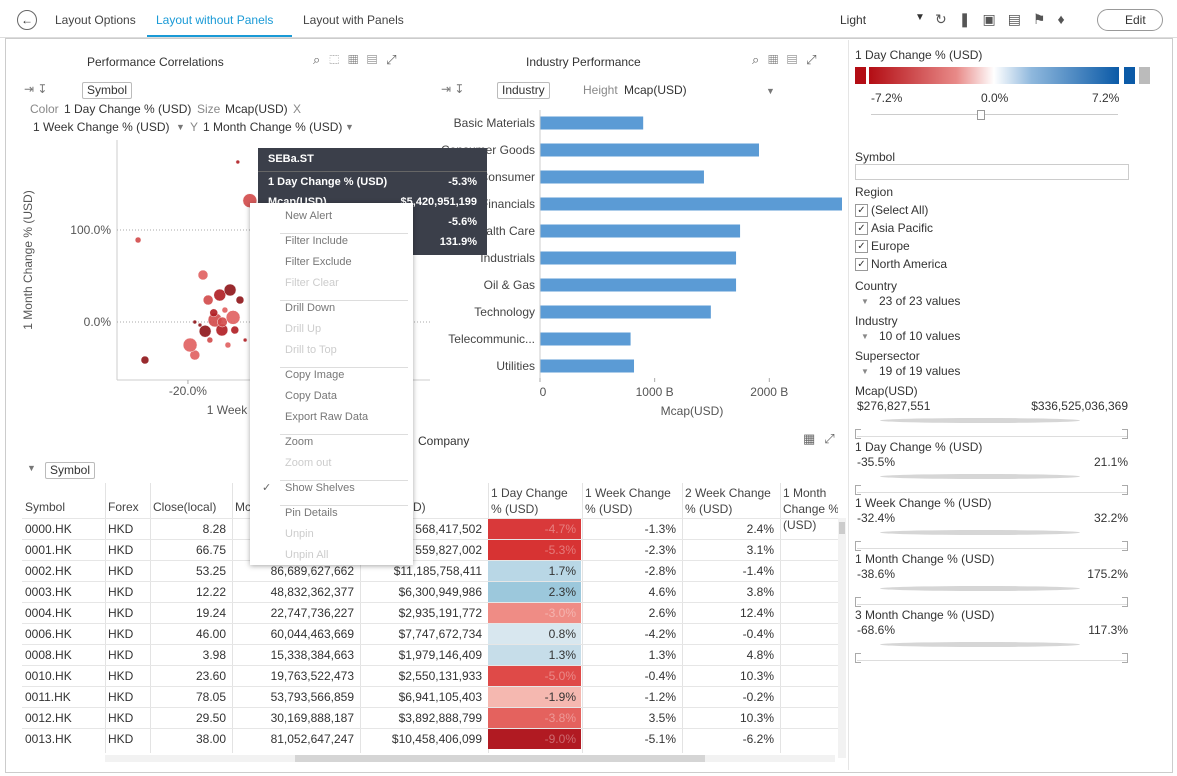 The width and height of the screenshot is (1177, 776). What do you see at coordinates (582, 618) in the screenshot?
I see `column-border` at bounding box center [582, 618].